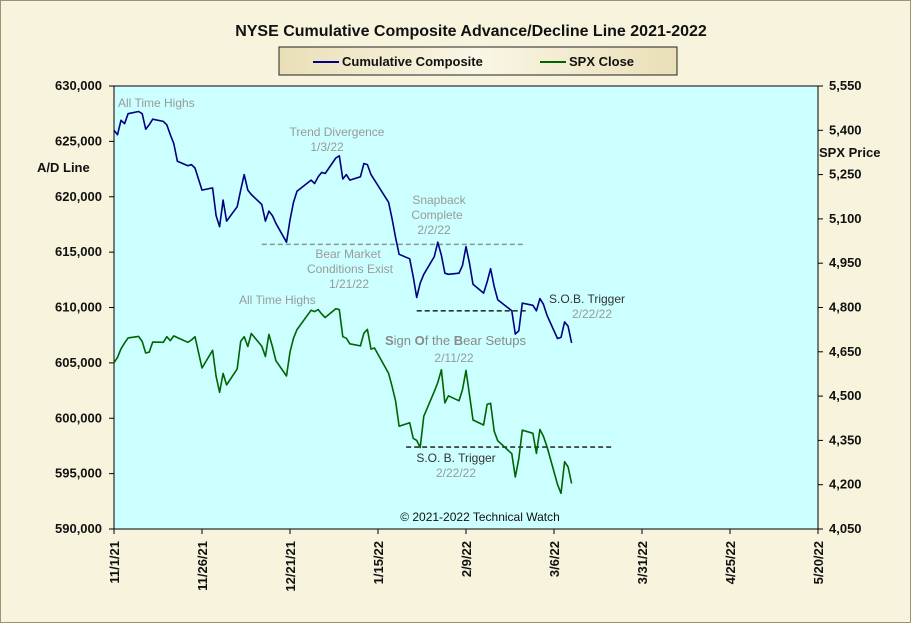 This screenshot has width=911, height=623. What do you see at coordinates (78, 473) in the screenshot?
I see `y-left-tick-label: 595,000` at bounding box center [78, 473].